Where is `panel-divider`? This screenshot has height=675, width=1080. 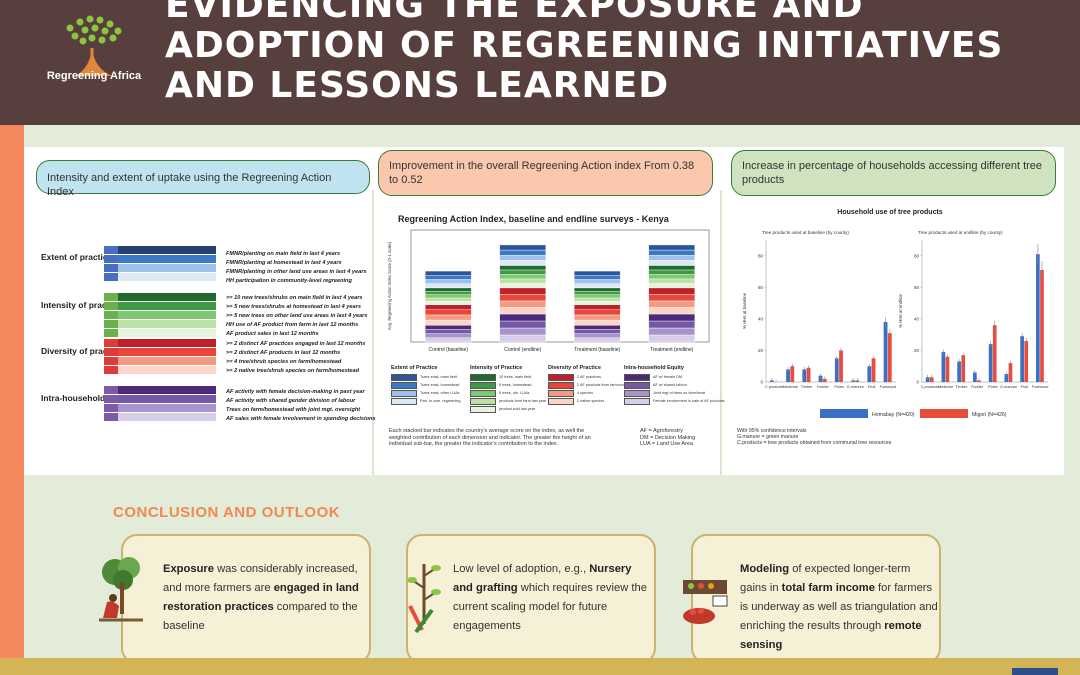 panel-divider is located at coordinates (721, 332).